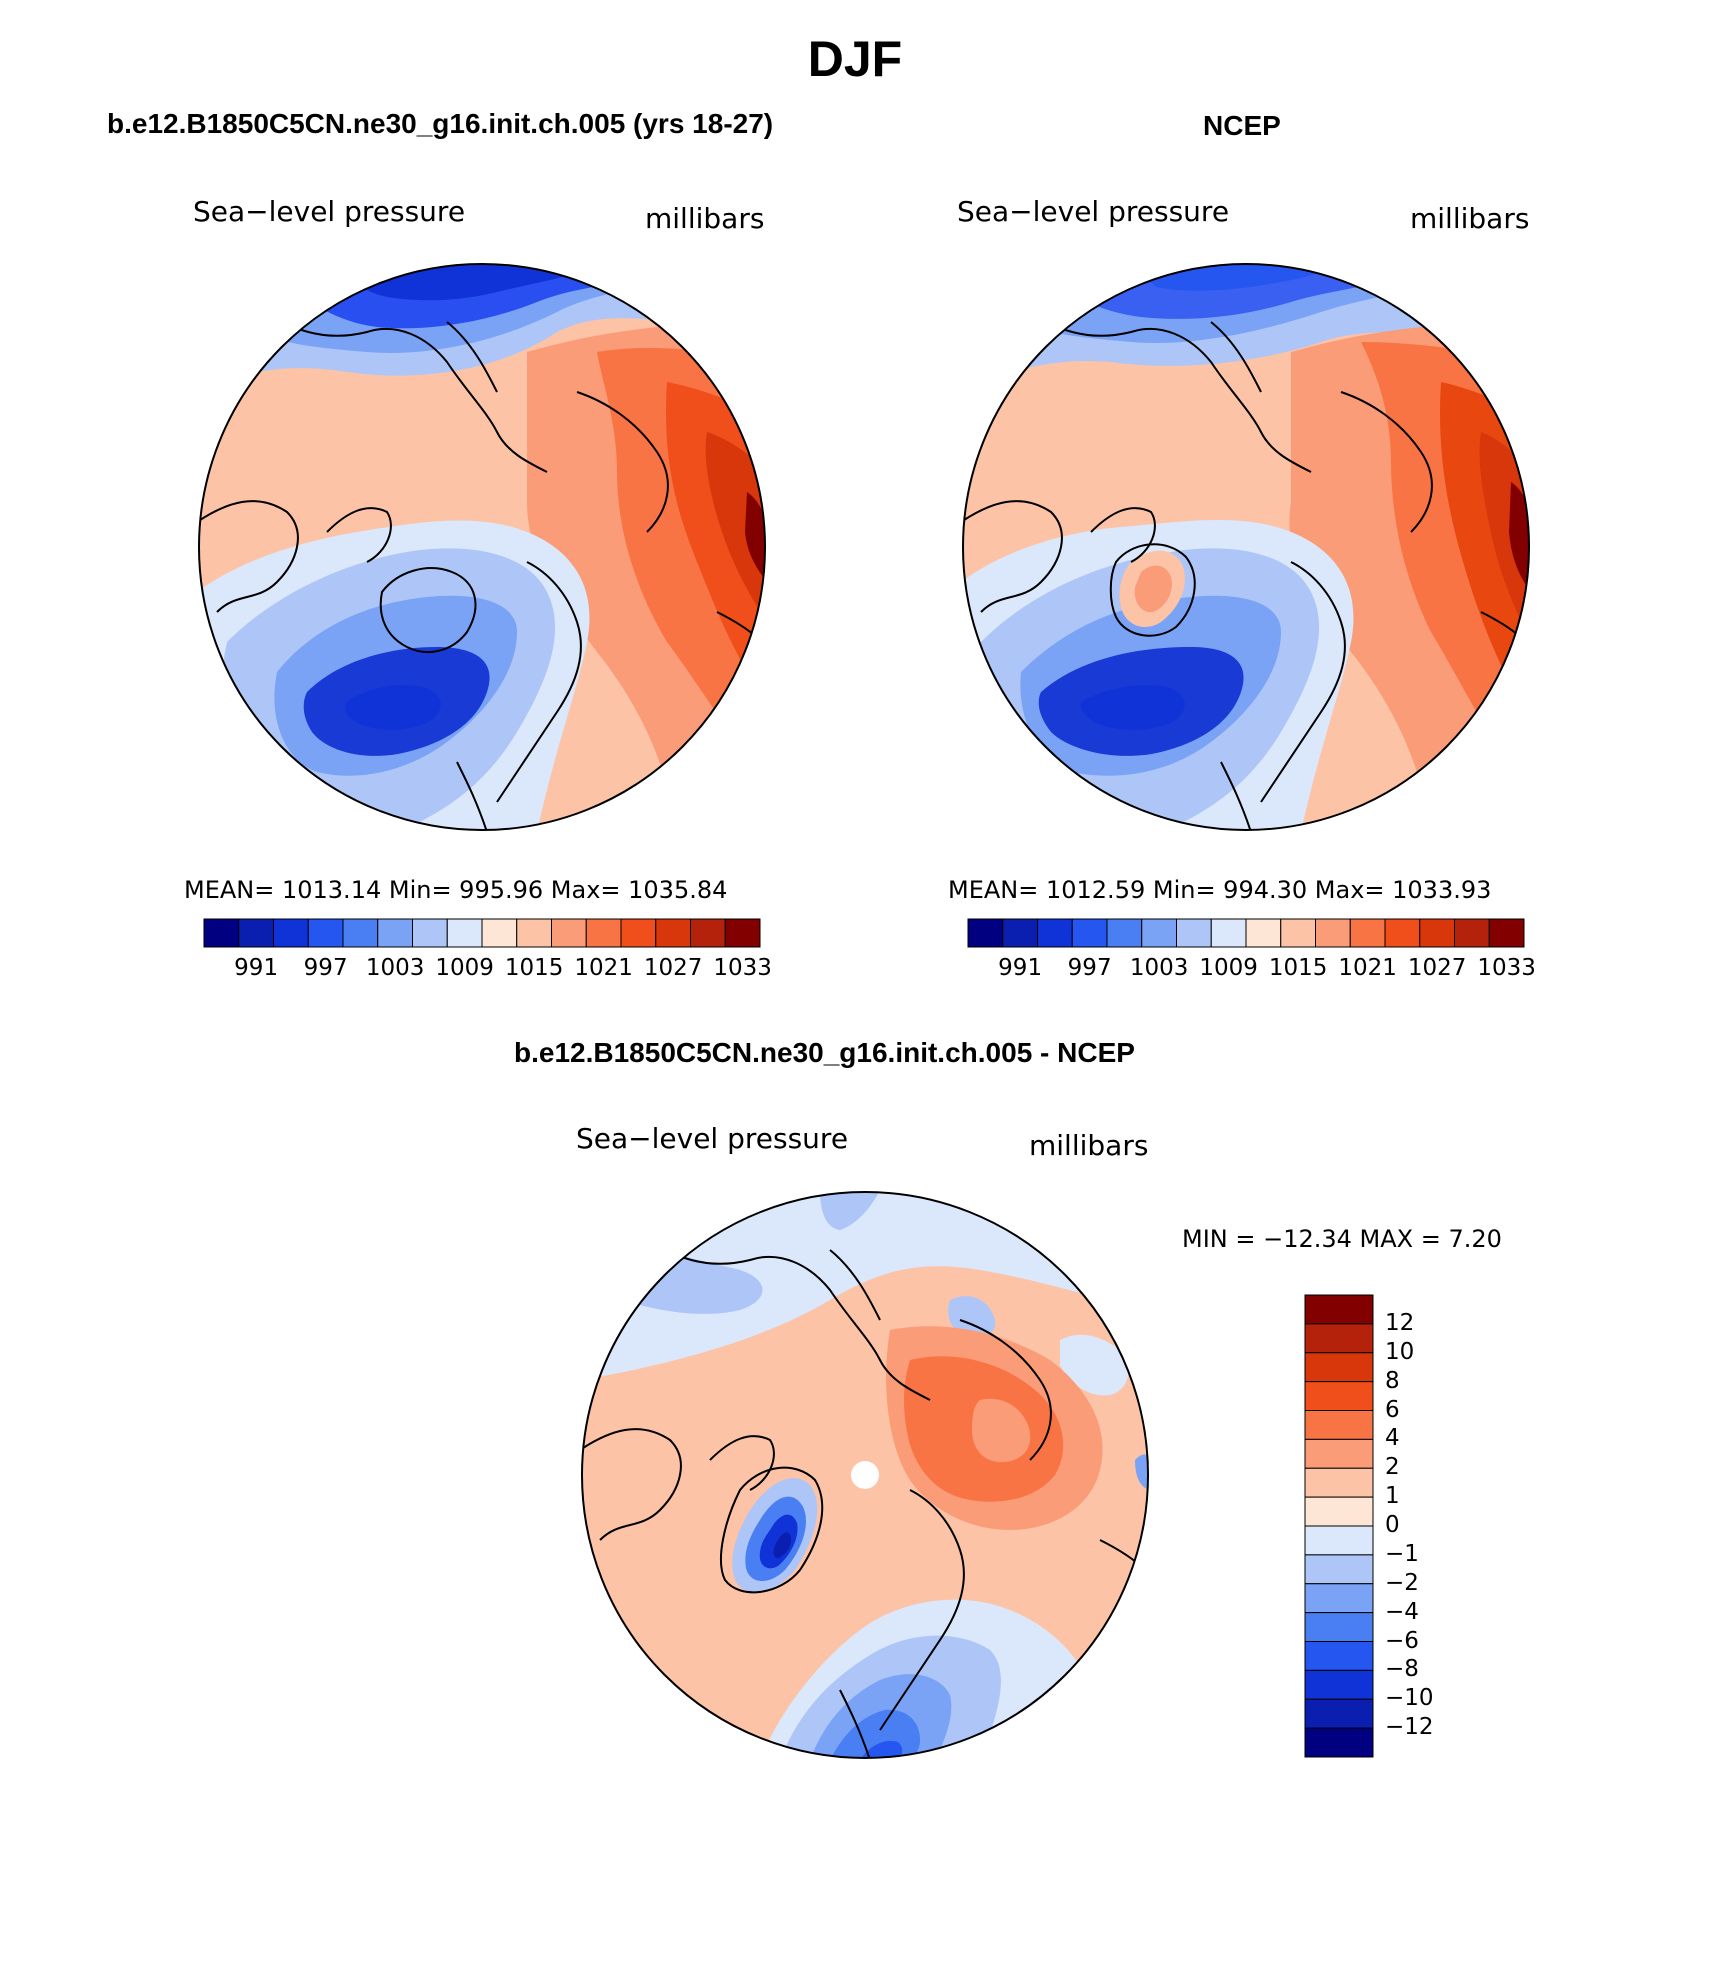 The image size is (1710, 1961). What do you see at coordinates (1392, 1525) in the screenshot?
I see `colorbar-tick-label: 0` at bounding box center [1392, 1525].